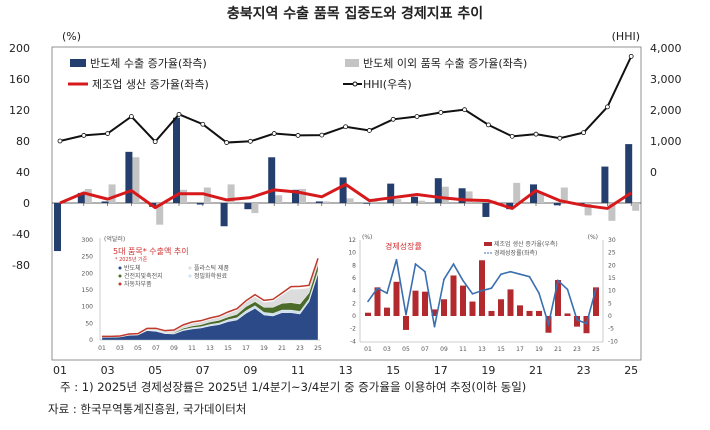 The height and width of the screenshot is (430, 710). Describe the element at coordinates (611, 329) in the screenshot. I see `inset2-right-tick-label: -5` at that location.